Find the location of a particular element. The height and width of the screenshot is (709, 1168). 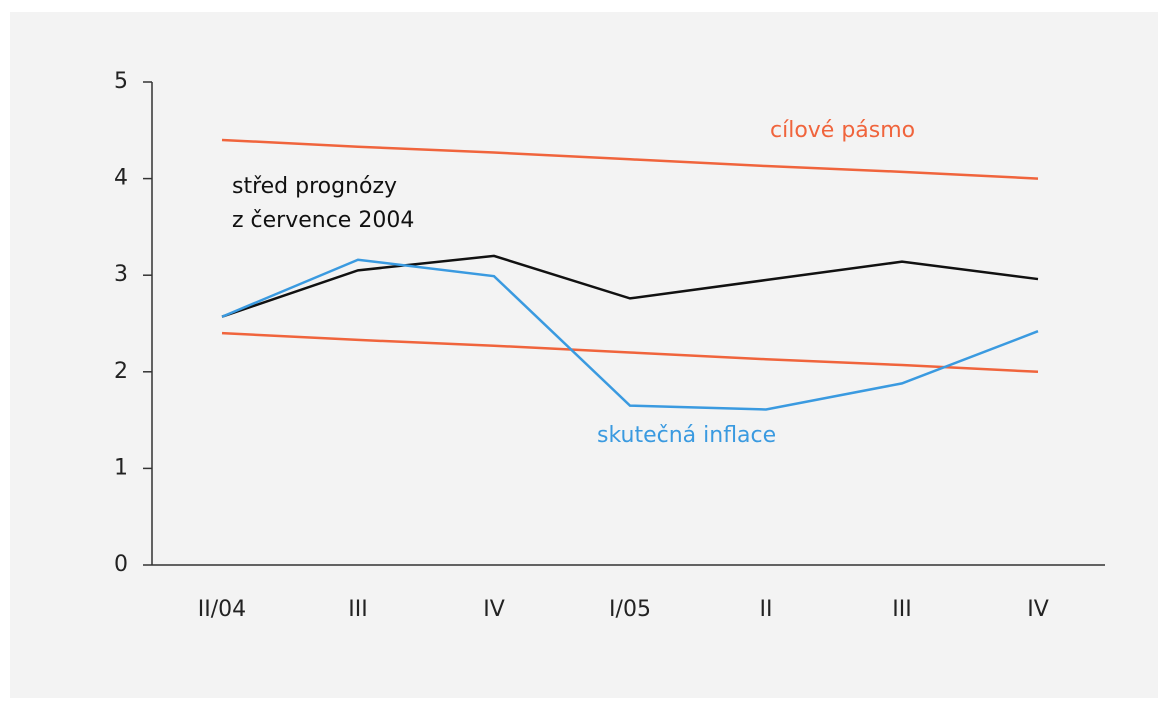

x-tick-label: II is located at coordinates (766, 609).